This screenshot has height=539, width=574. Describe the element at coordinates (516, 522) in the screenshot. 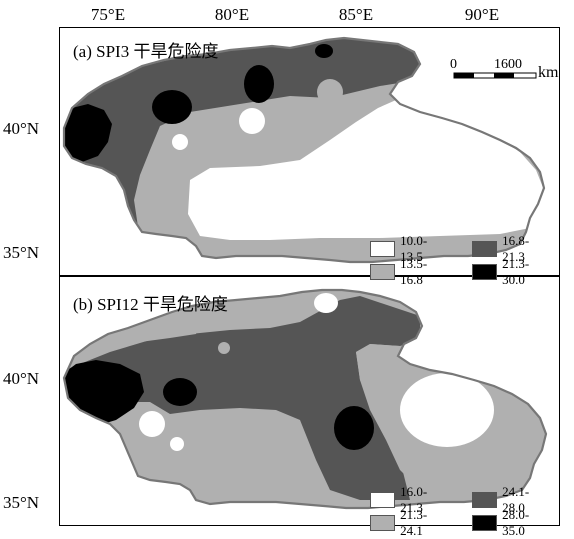

I see `legend-b-label-4: 28.0-35.0` at that location.